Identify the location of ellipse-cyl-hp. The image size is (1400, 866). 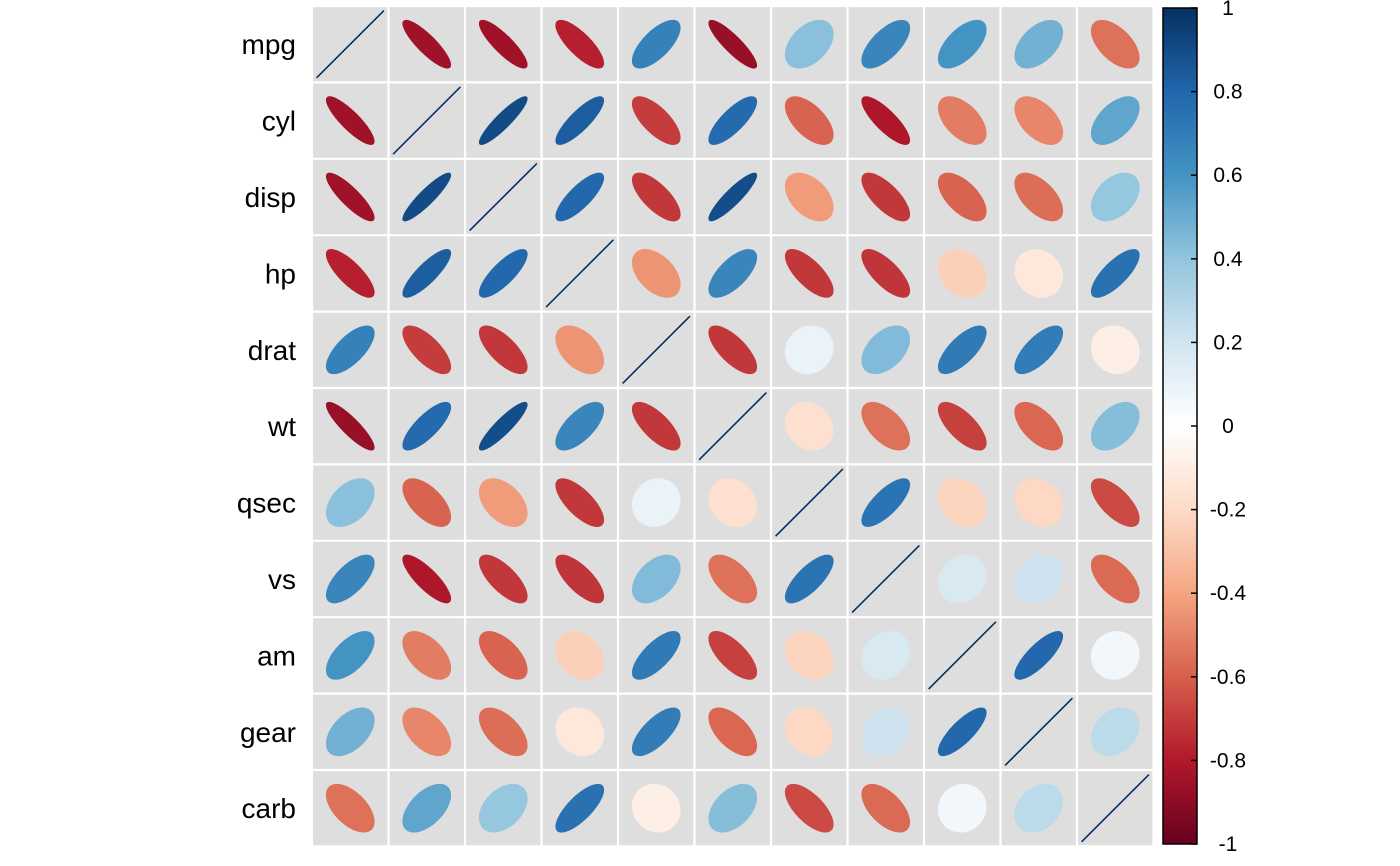
(580, 120).